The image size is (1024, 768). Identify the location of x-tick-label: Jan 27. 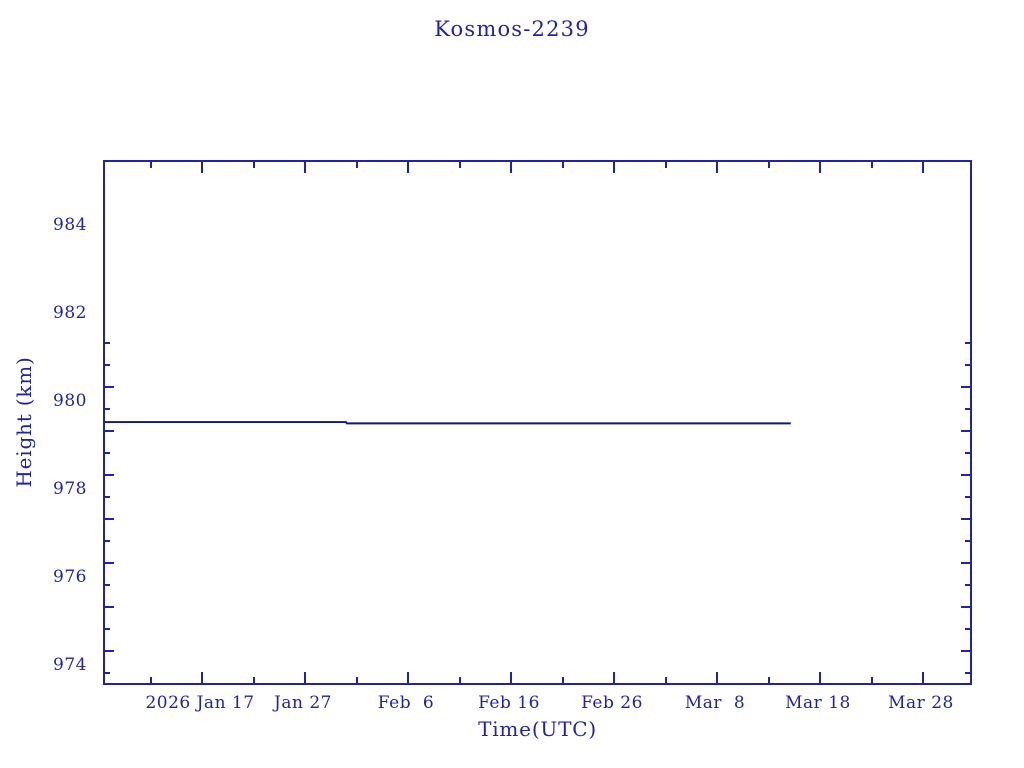
(303, 703).